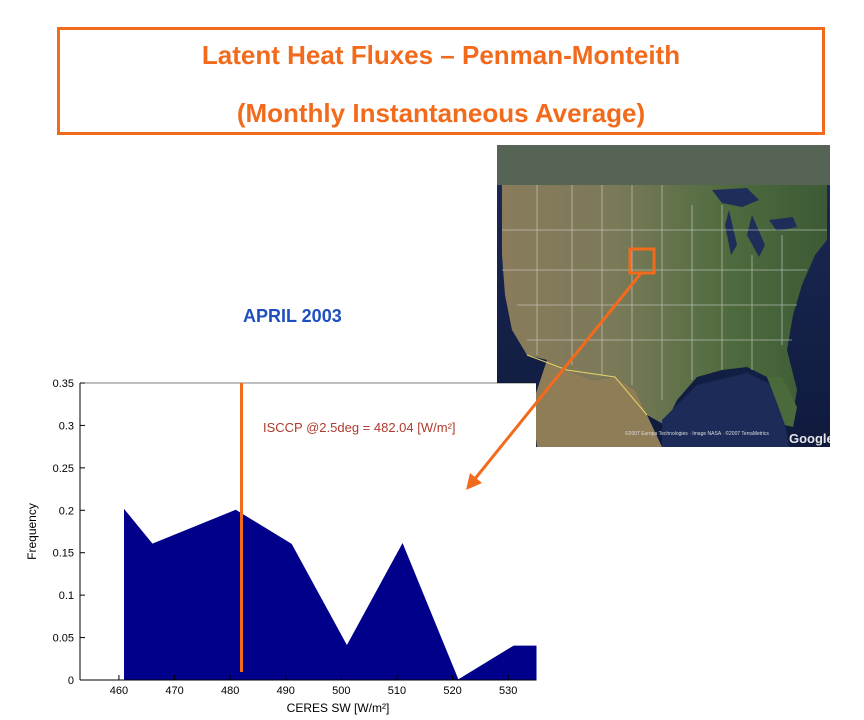  I want to click on google-logo: Google, so click(809, 438).